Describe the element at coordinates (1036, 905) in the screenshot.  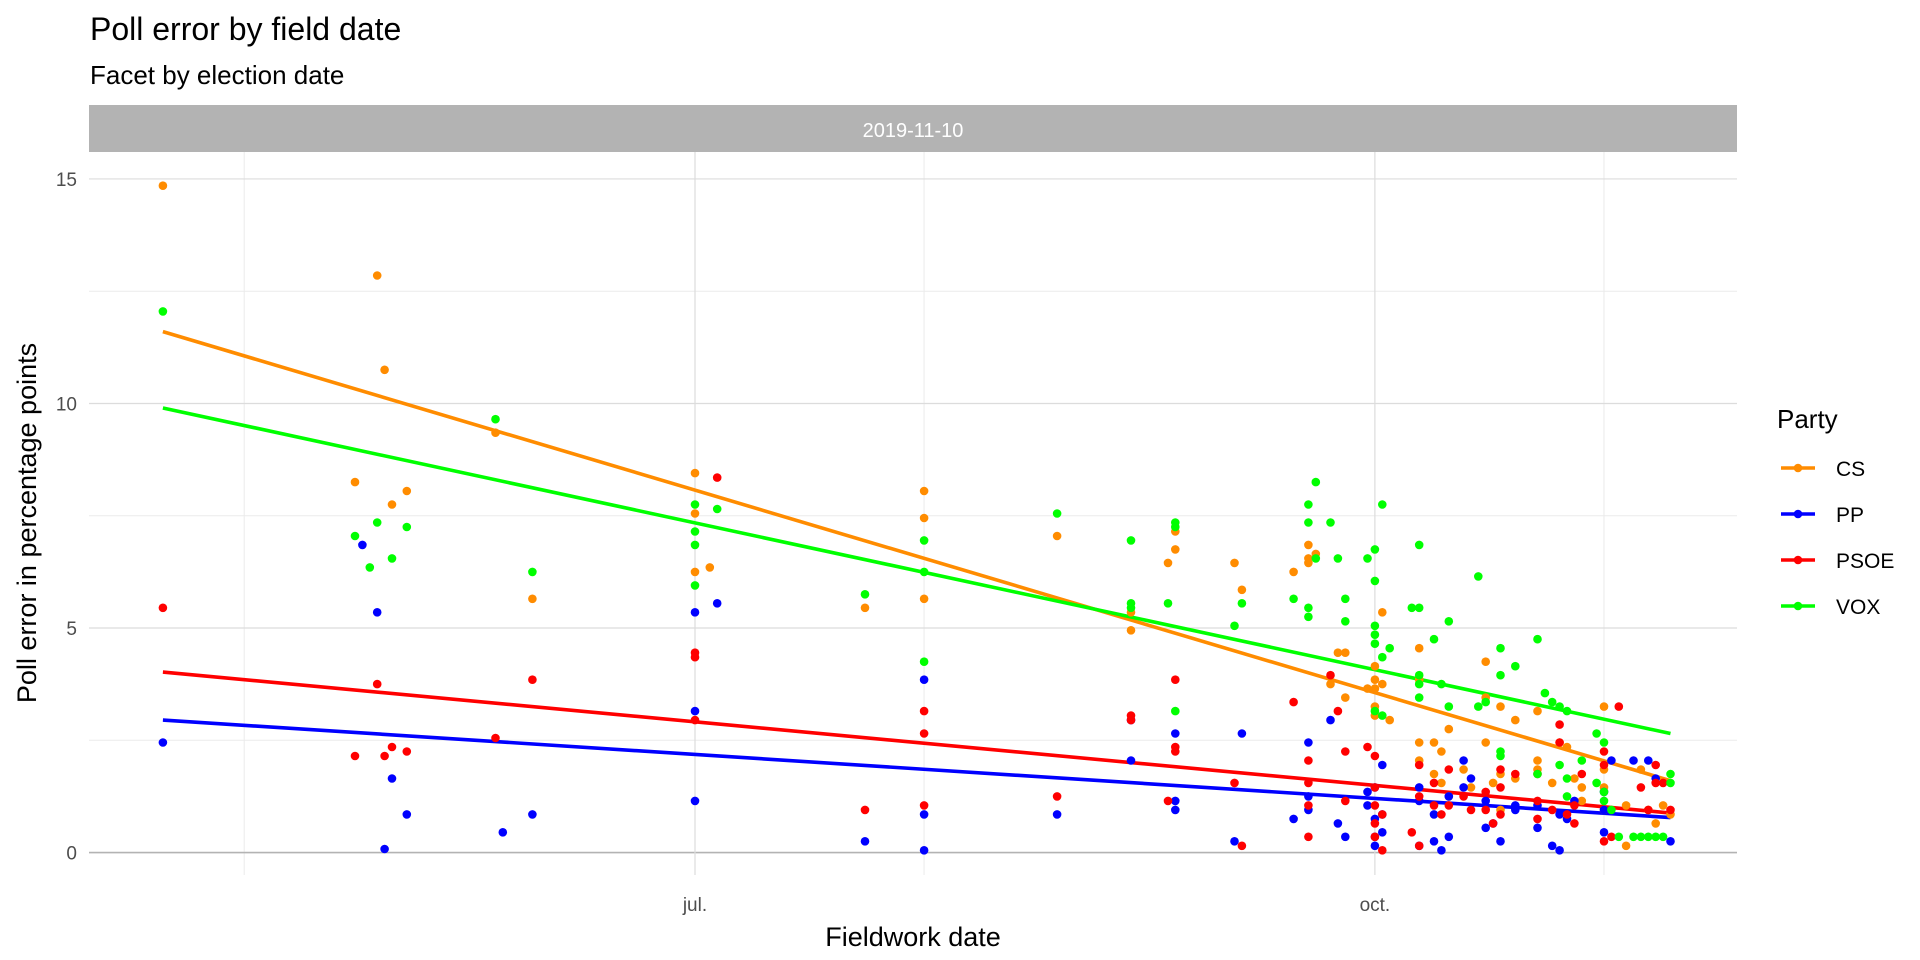
I see `x-axis-ticks: jul. oct.` at that location.